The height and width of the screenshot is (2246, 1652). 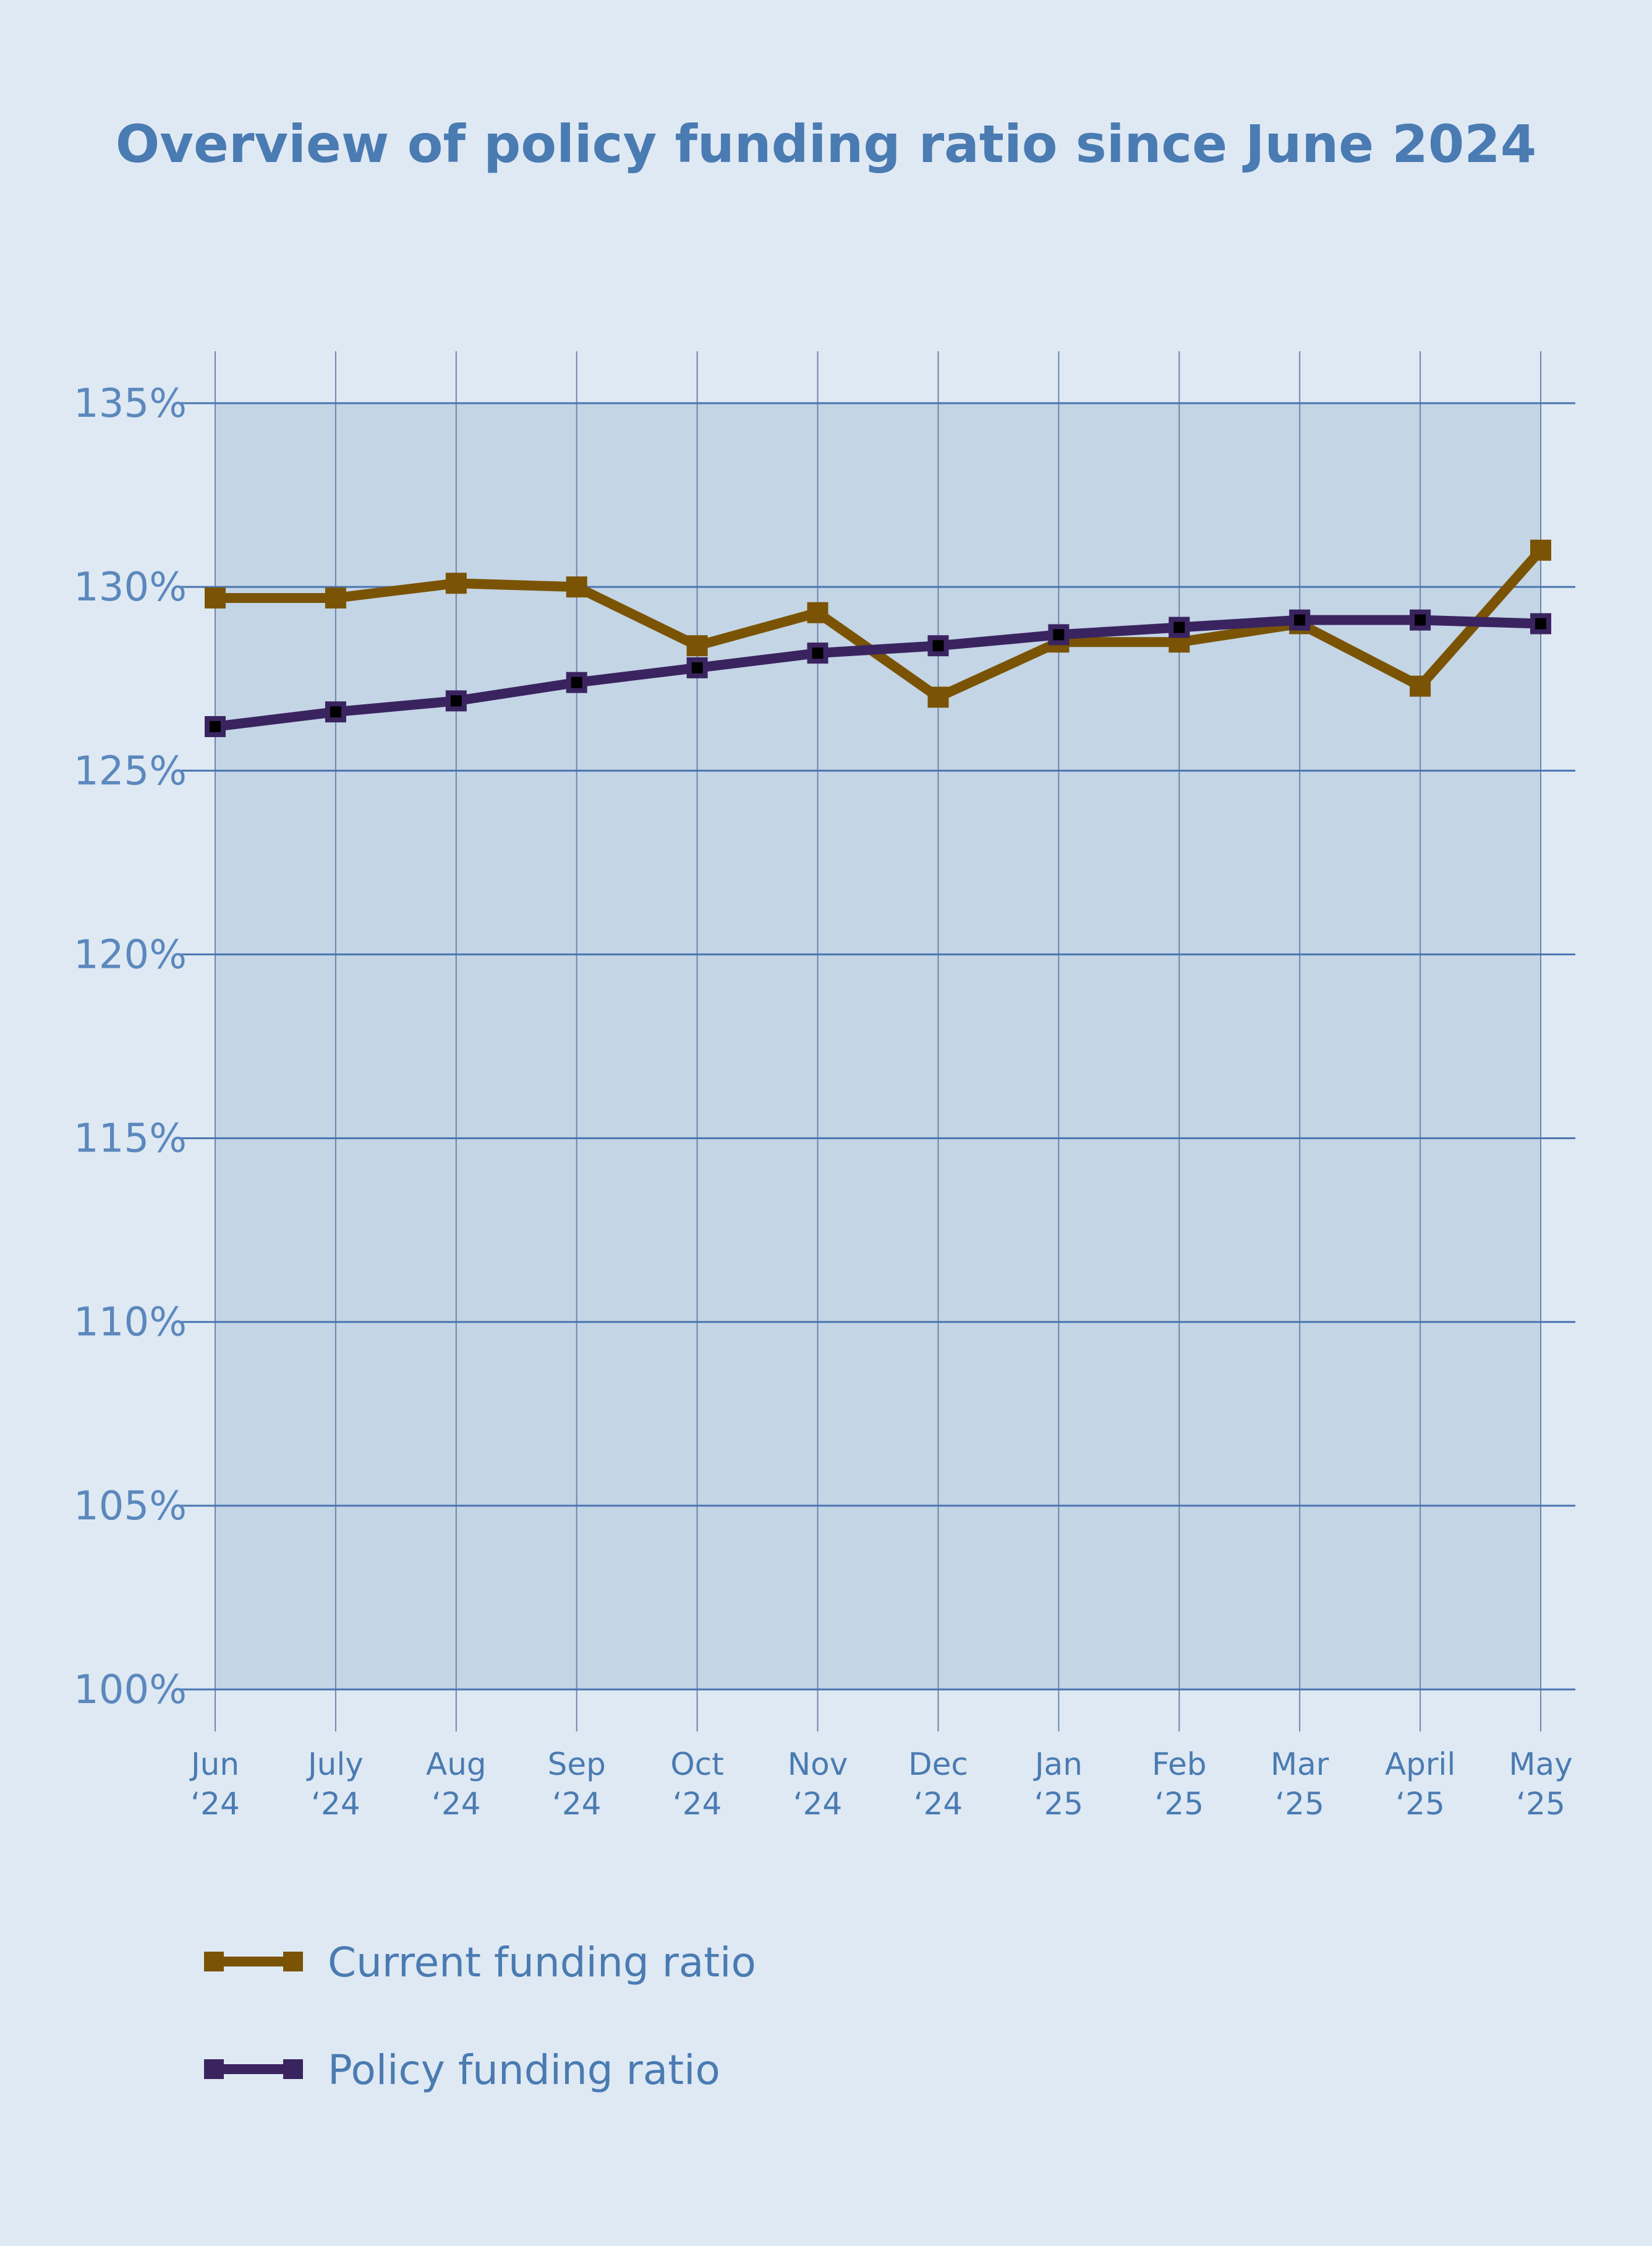 I want to click on x-tick-month: Aug, so click(x=456, y=1764).